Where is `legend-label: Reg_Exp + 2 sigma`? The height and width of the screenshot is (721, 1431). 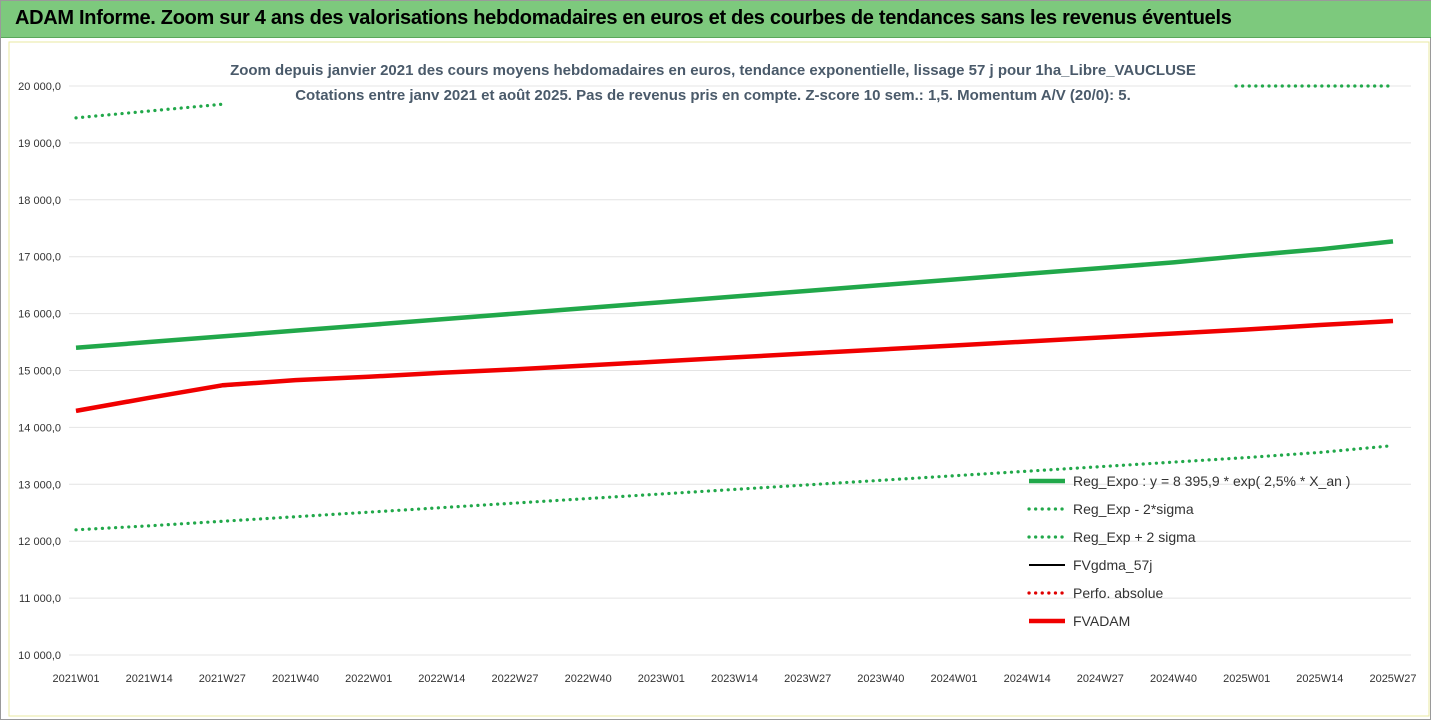 legend-label: Reg_Exp + 2 sigma is located at coordinates (1134, 537).